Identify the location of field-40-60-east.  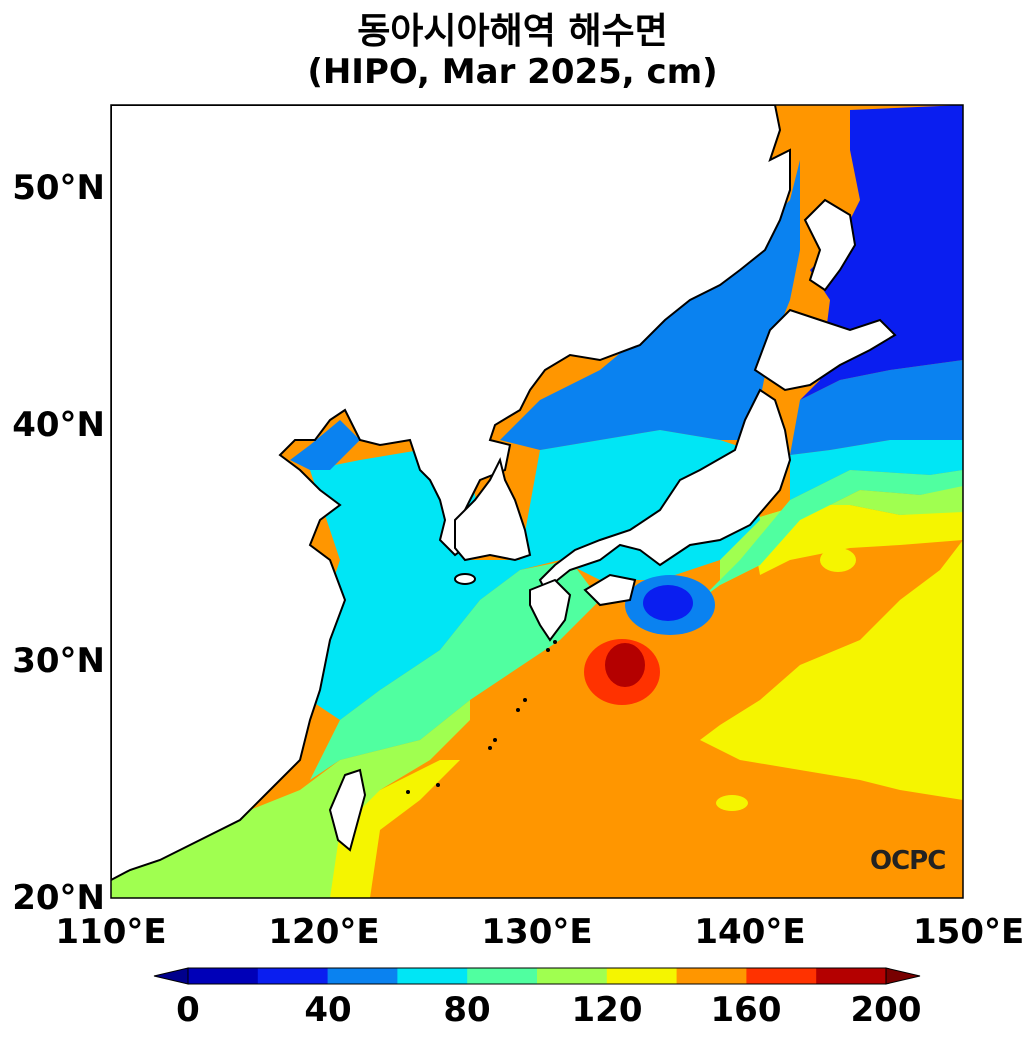
(876, 407).